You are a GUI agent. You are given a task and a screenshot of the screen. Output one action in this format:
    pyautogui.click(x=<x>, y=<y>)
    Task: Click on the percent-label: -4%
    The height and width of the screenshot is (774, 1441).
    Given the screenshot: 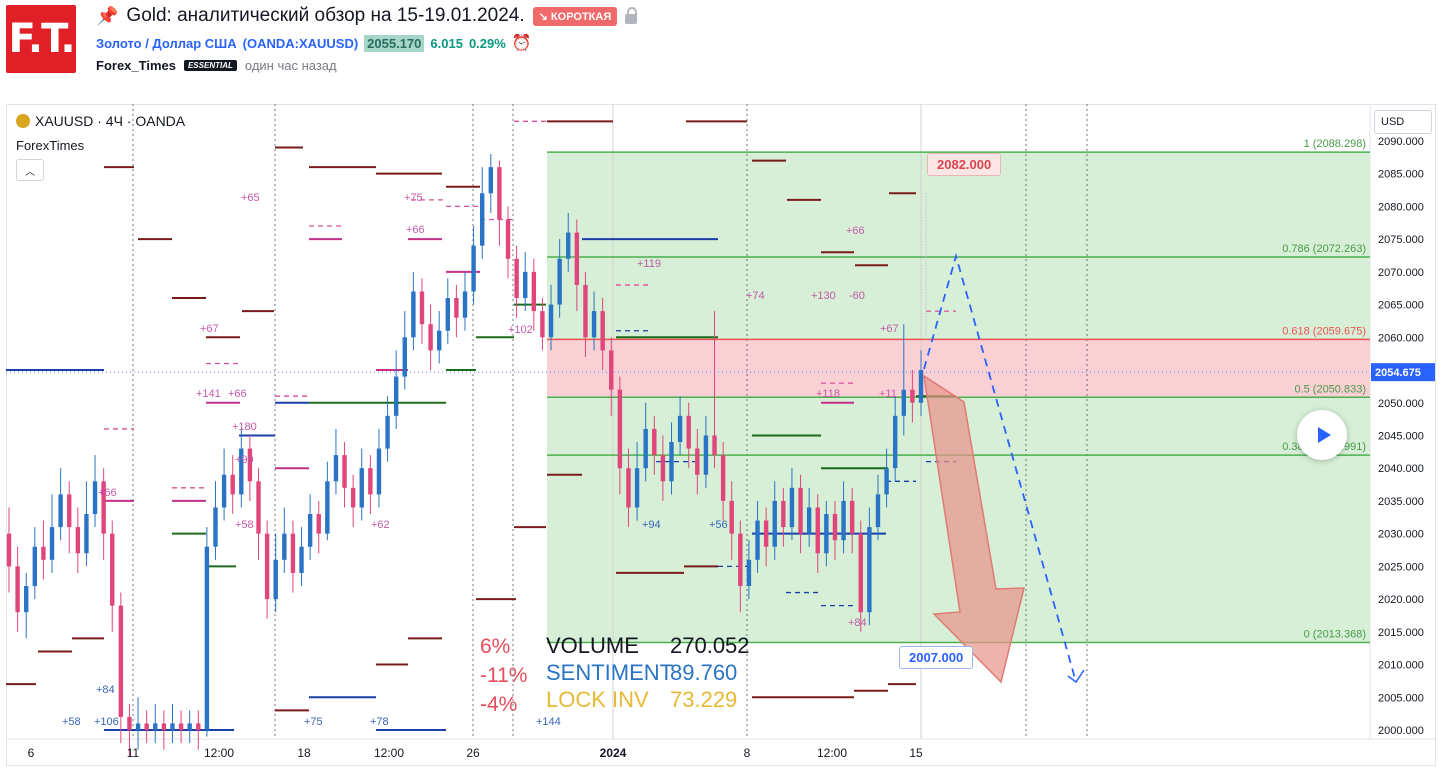 What is the action you would take?
    pyautogui.click(x=499, y=704)
    